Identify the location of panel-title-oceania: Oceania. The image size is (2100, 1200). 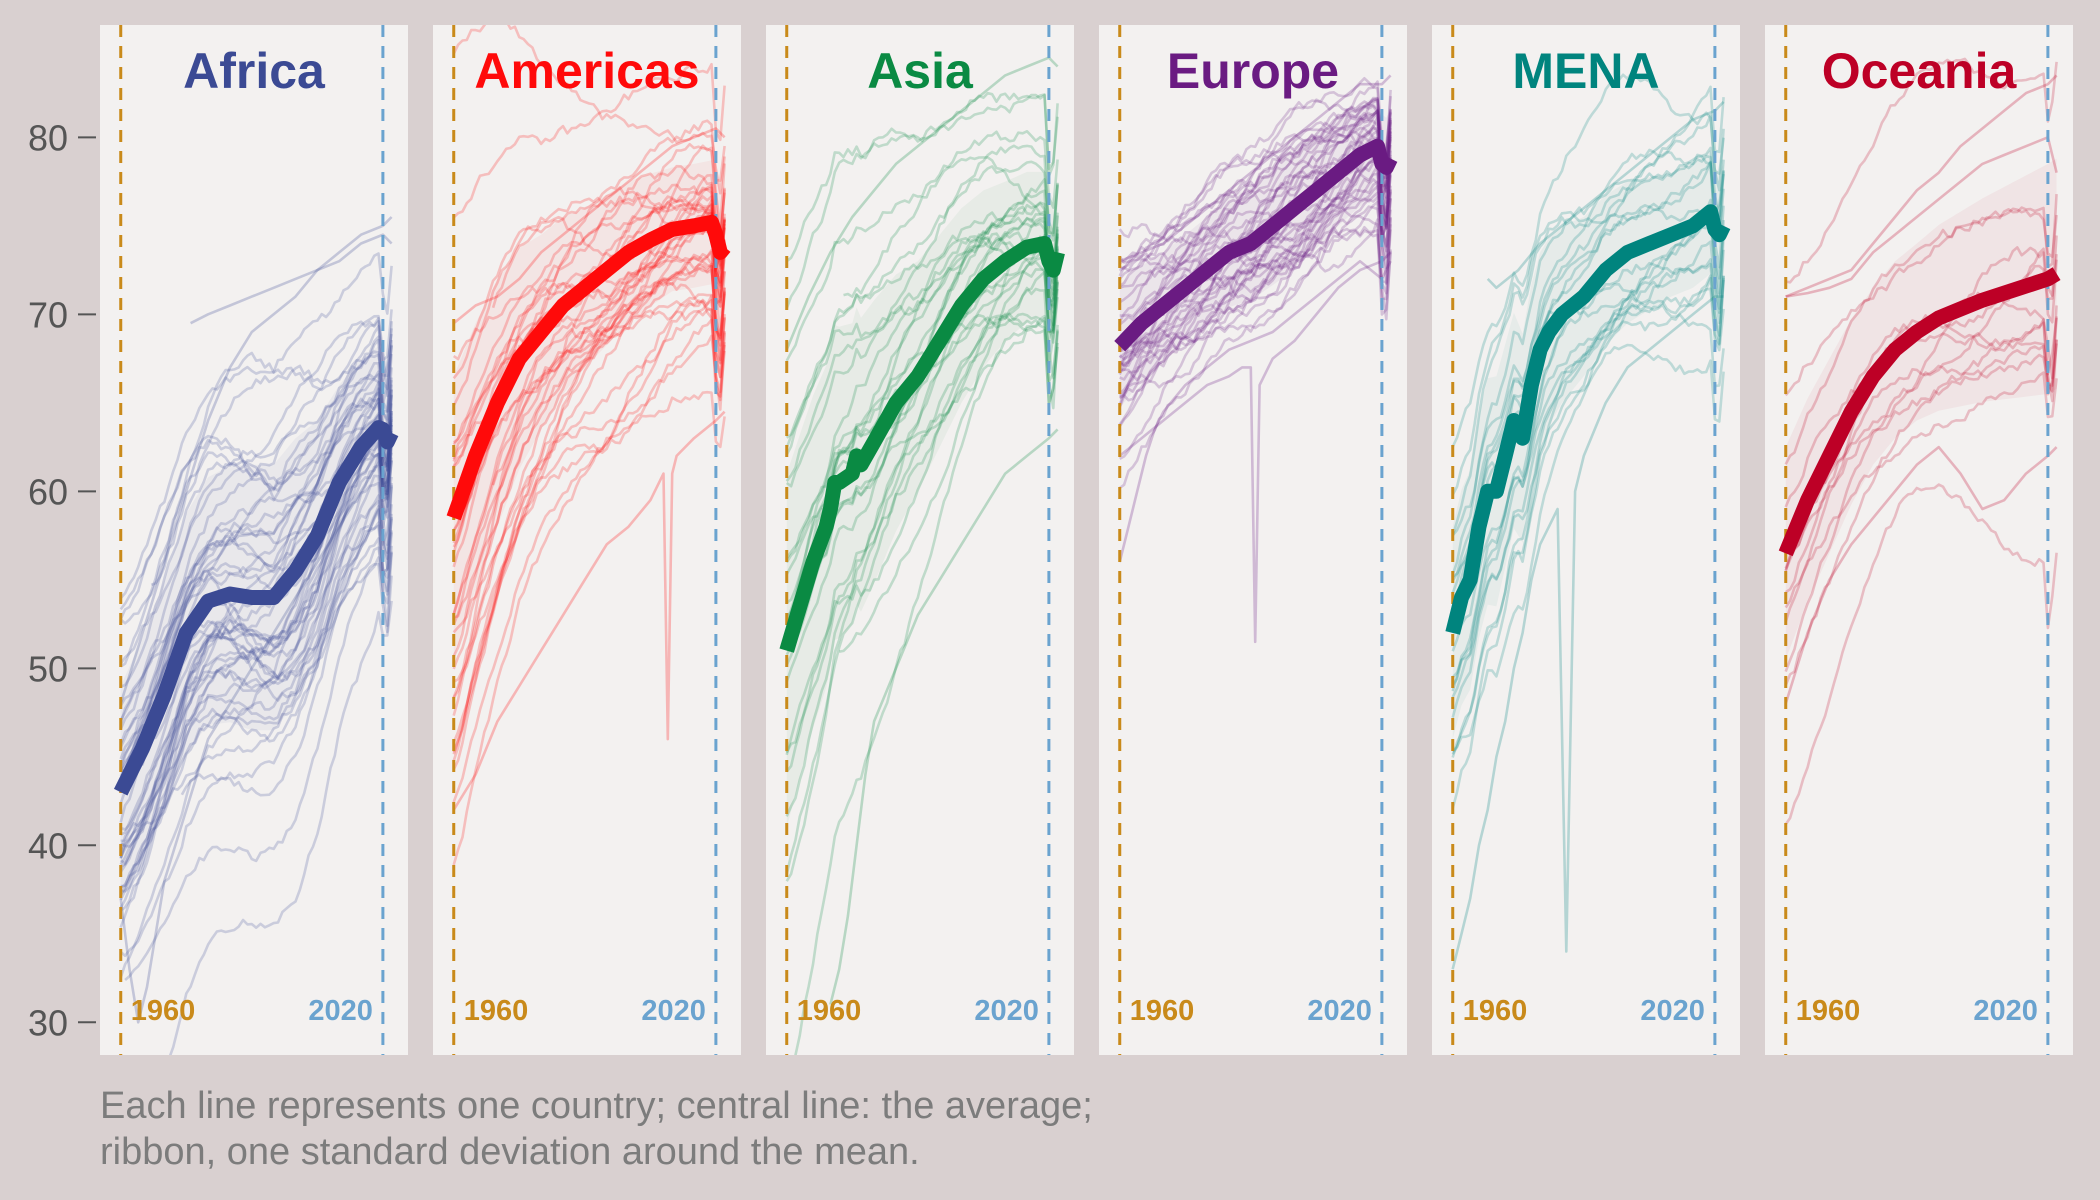
(1920, 71).